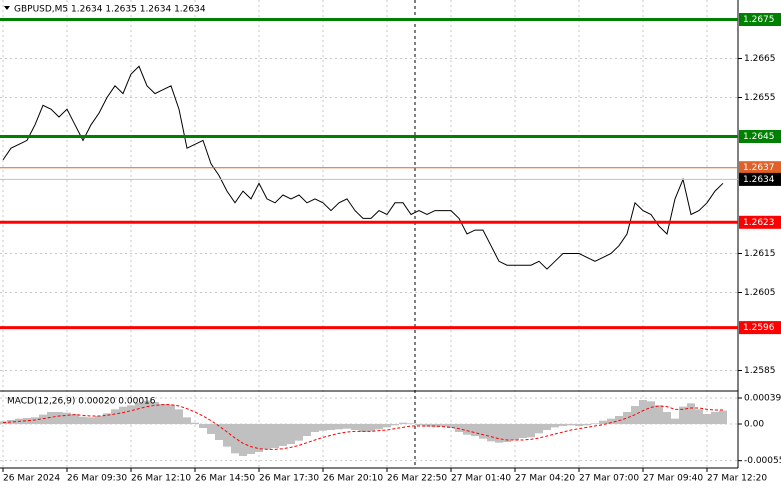  I want to click on x-tick-label: 26 Mar 20:10, so click(353, 479).